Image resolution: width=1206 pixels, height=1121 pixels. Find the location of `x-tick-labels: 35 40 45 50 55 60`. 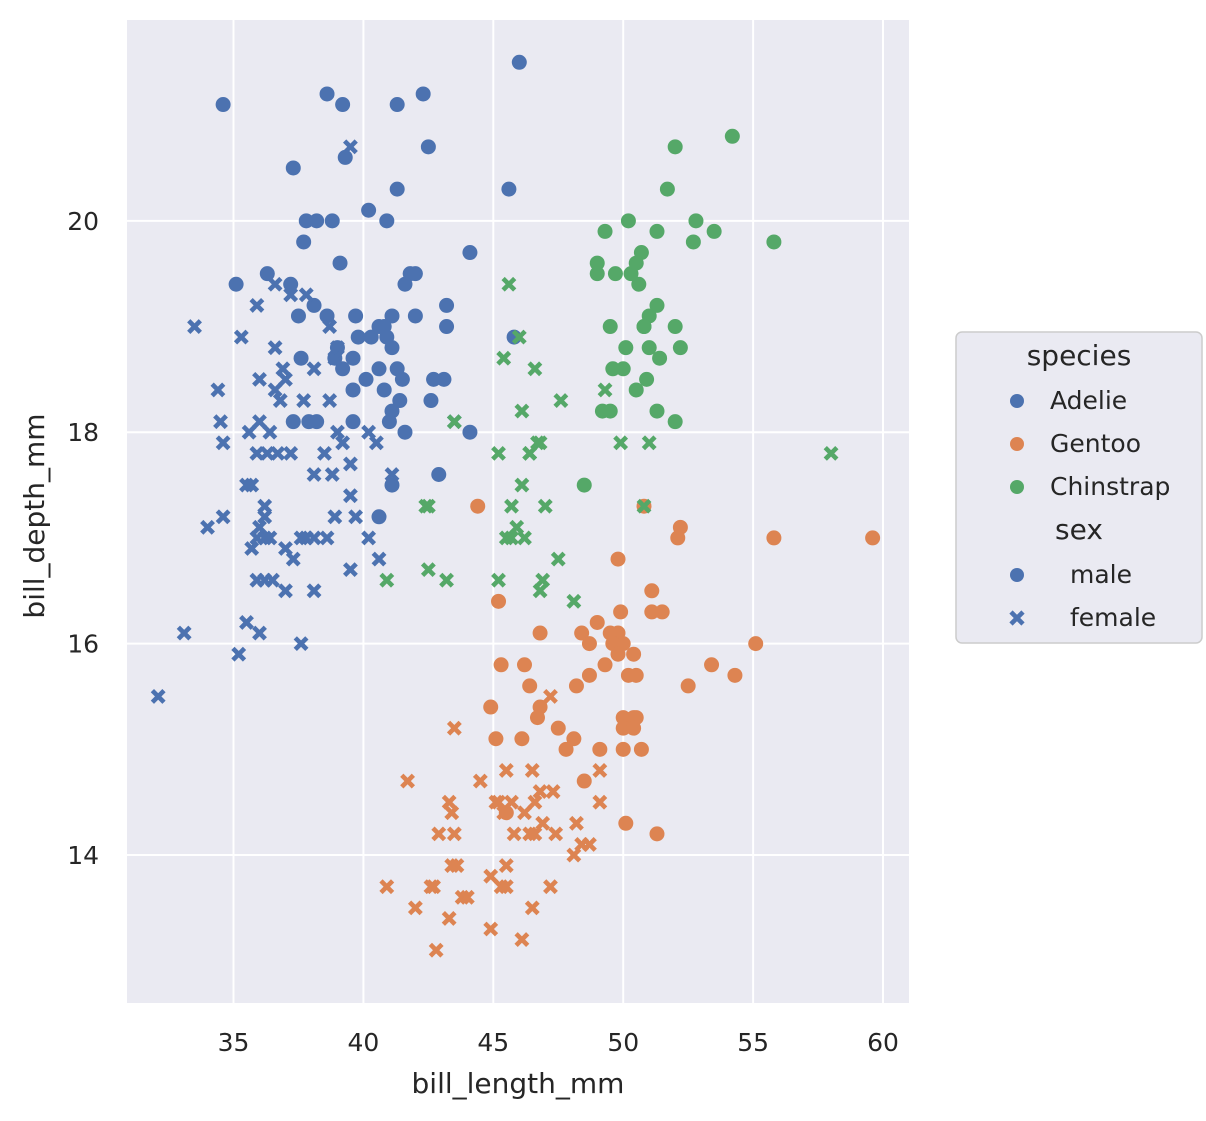

x-tick-labels: 35 40 45 50 55 60 is located at coordinates (558, 1042).